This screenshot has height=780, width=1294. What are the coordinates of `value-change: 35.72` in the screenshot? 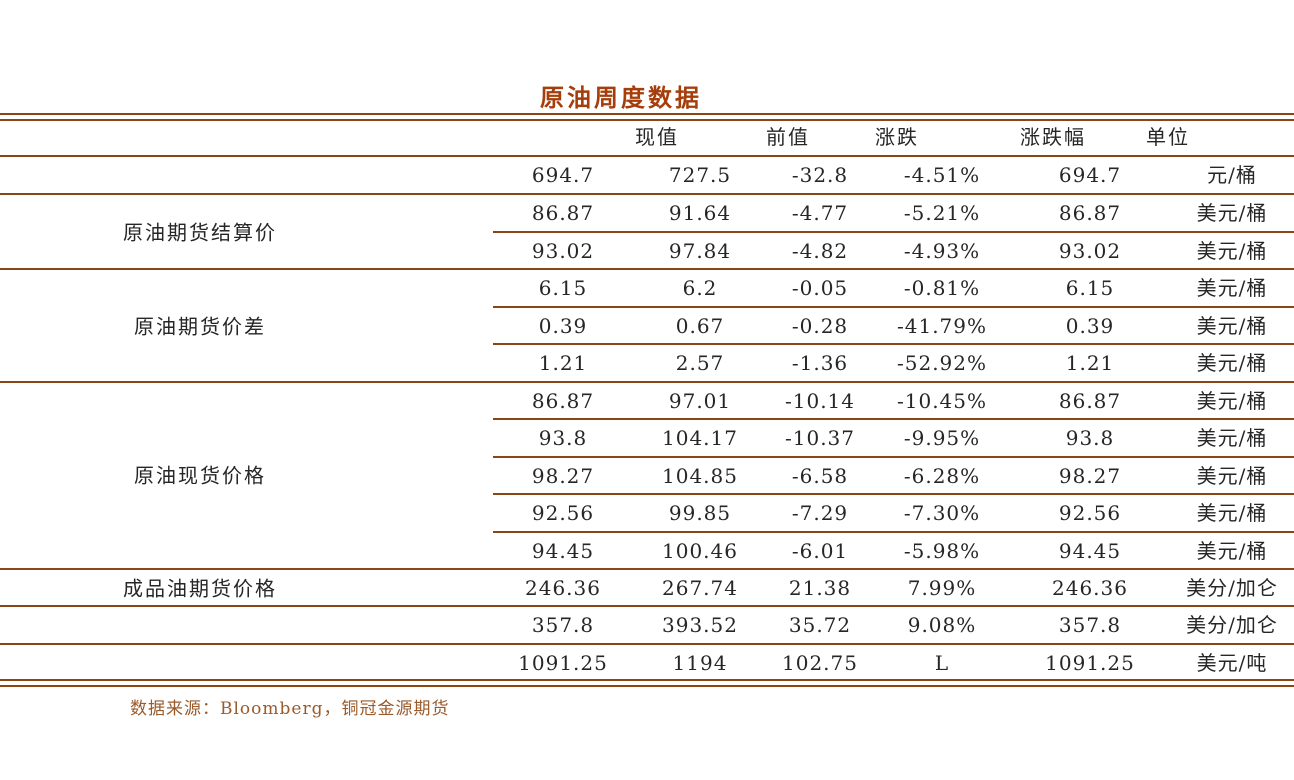 It's located at (820, 625).